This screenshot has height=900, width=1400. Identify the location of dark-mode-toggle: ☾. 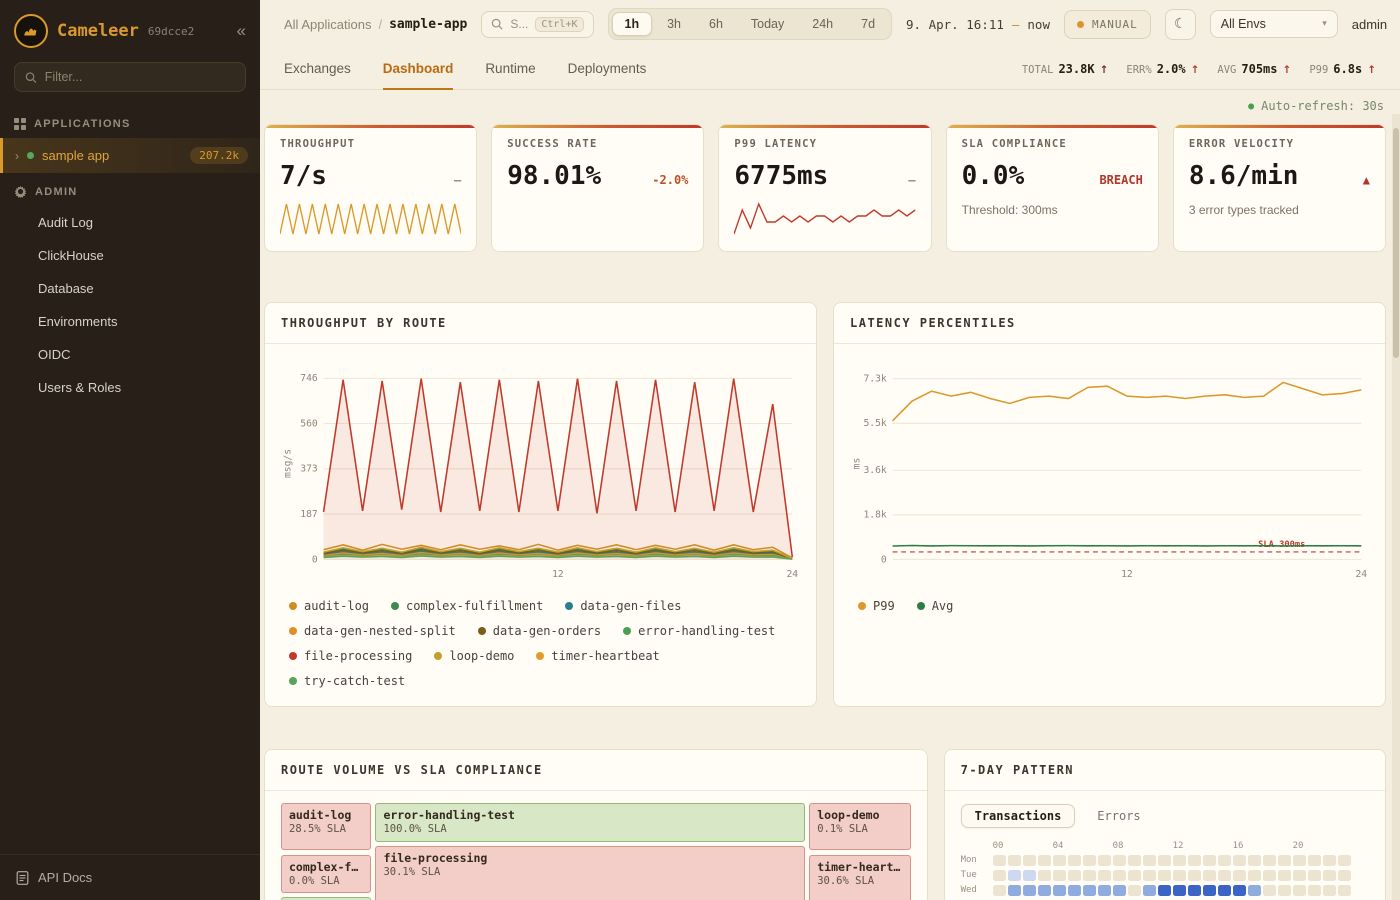
(1180, 24).